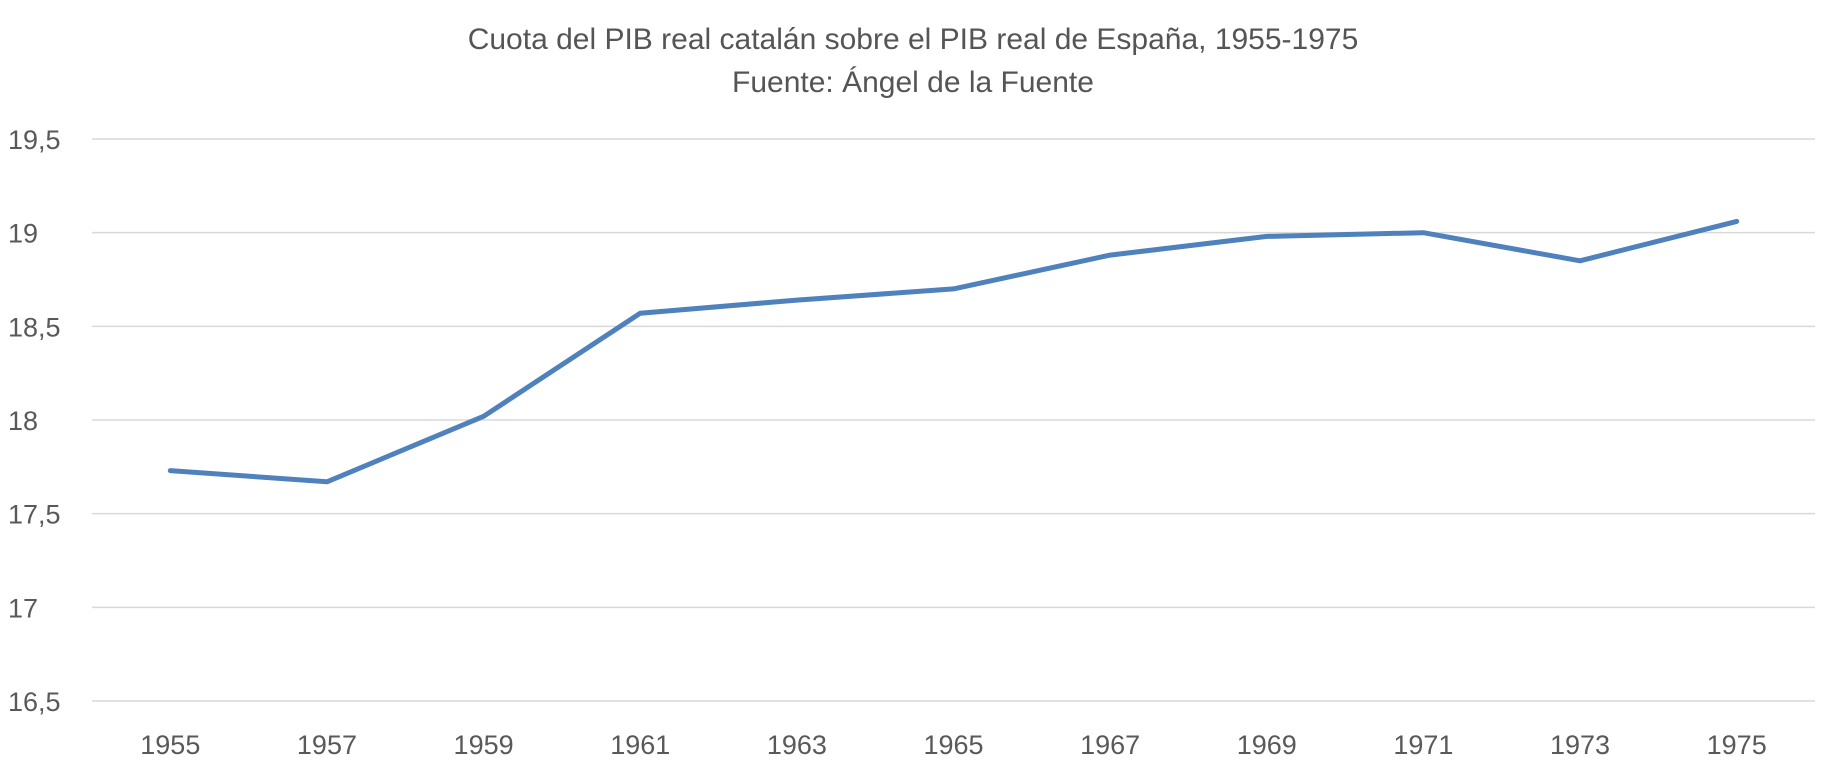 The width and height of the screenshot is (1827, 763). I want to click on y-tick-label: 16,5, so click(34, 702).